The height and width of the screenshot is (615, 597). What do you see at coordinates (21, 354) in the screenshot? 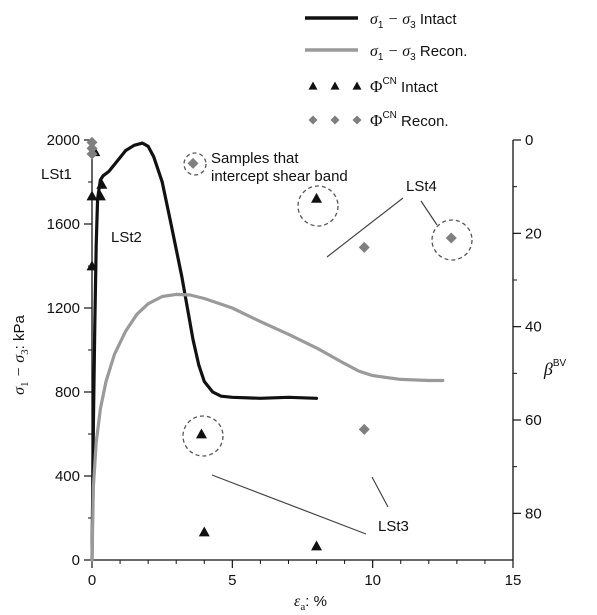
I see `y-axis-title-left: σ1 − σ3: kPa` at bounding box center [21, 354].